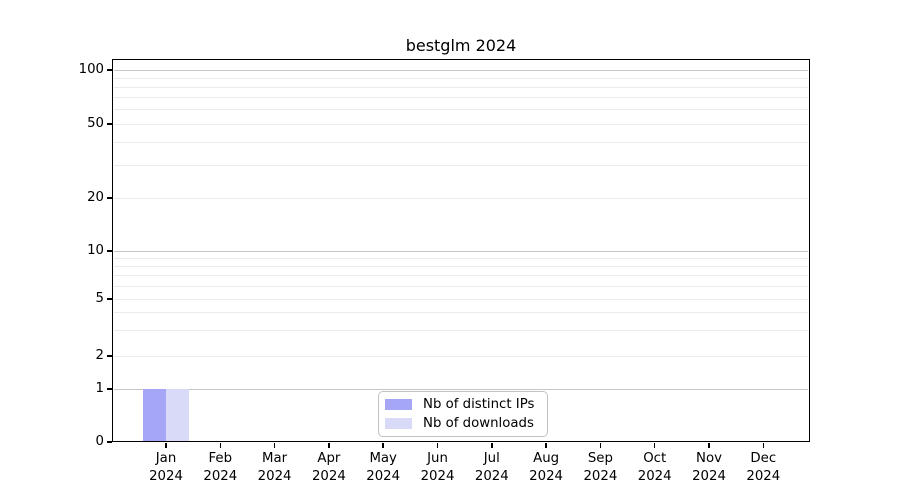 This screenshot has width=900, height=500. I want to click on legend-label-downloads: Nb of downloads, so click(478, 423).